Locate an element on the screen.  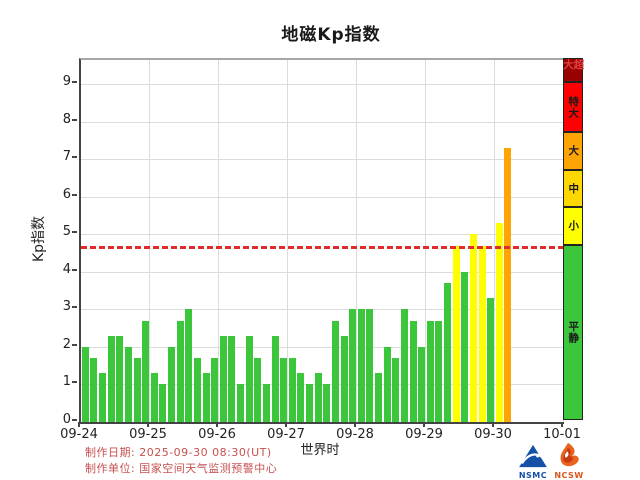
y-tick-label: 2 is located at coordinates (66, 344).